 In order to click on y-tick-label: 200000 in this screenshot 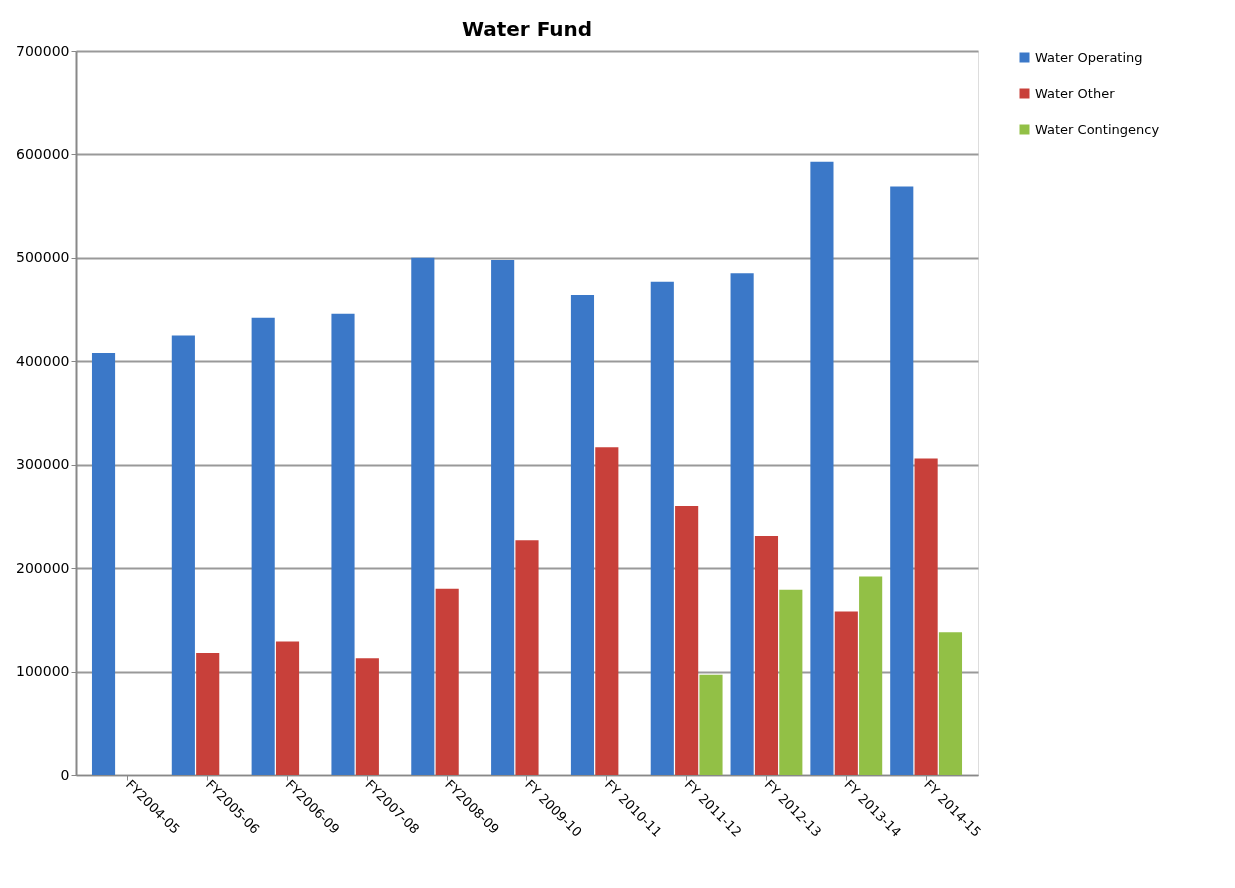, I will do `click(43, 567)`.